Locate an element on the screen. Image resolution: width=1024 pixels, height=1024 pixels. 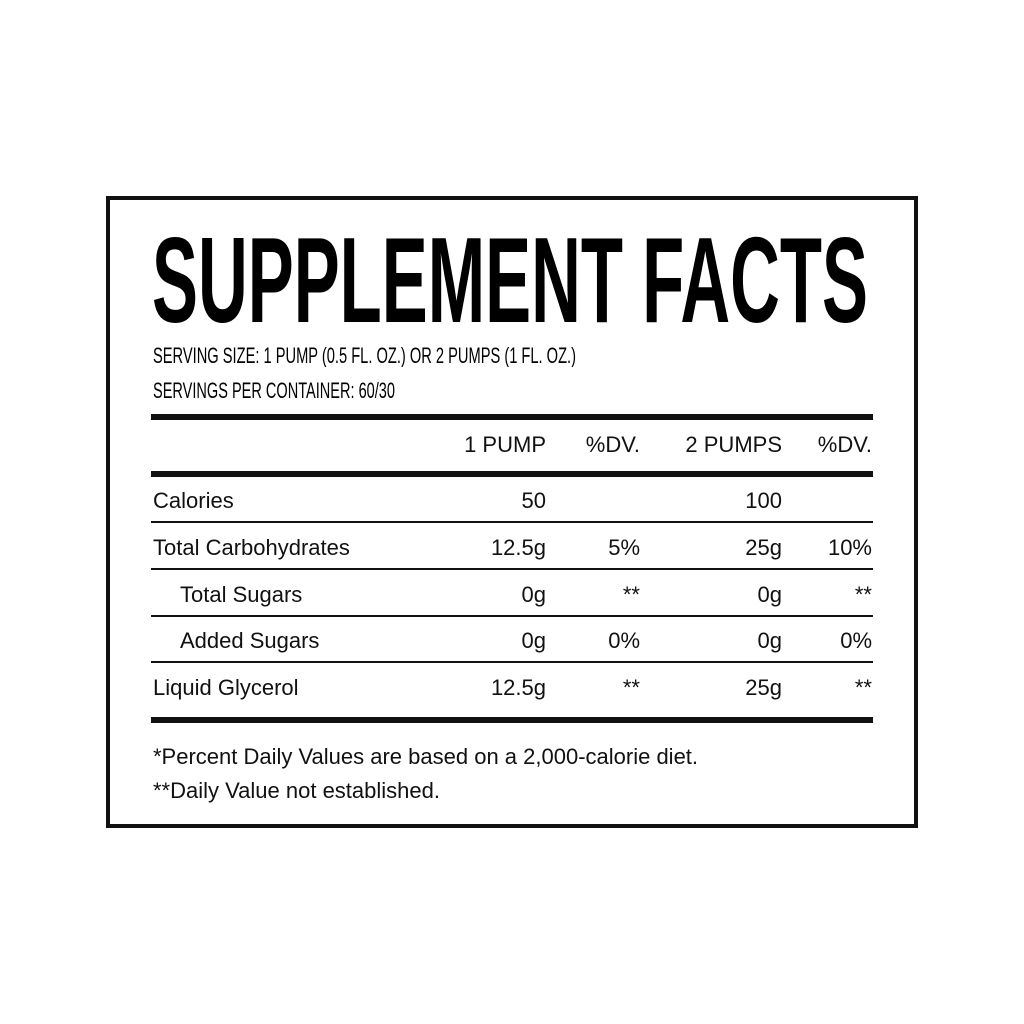
header-dv-1: %DV. is located at coordinates (612, 444).